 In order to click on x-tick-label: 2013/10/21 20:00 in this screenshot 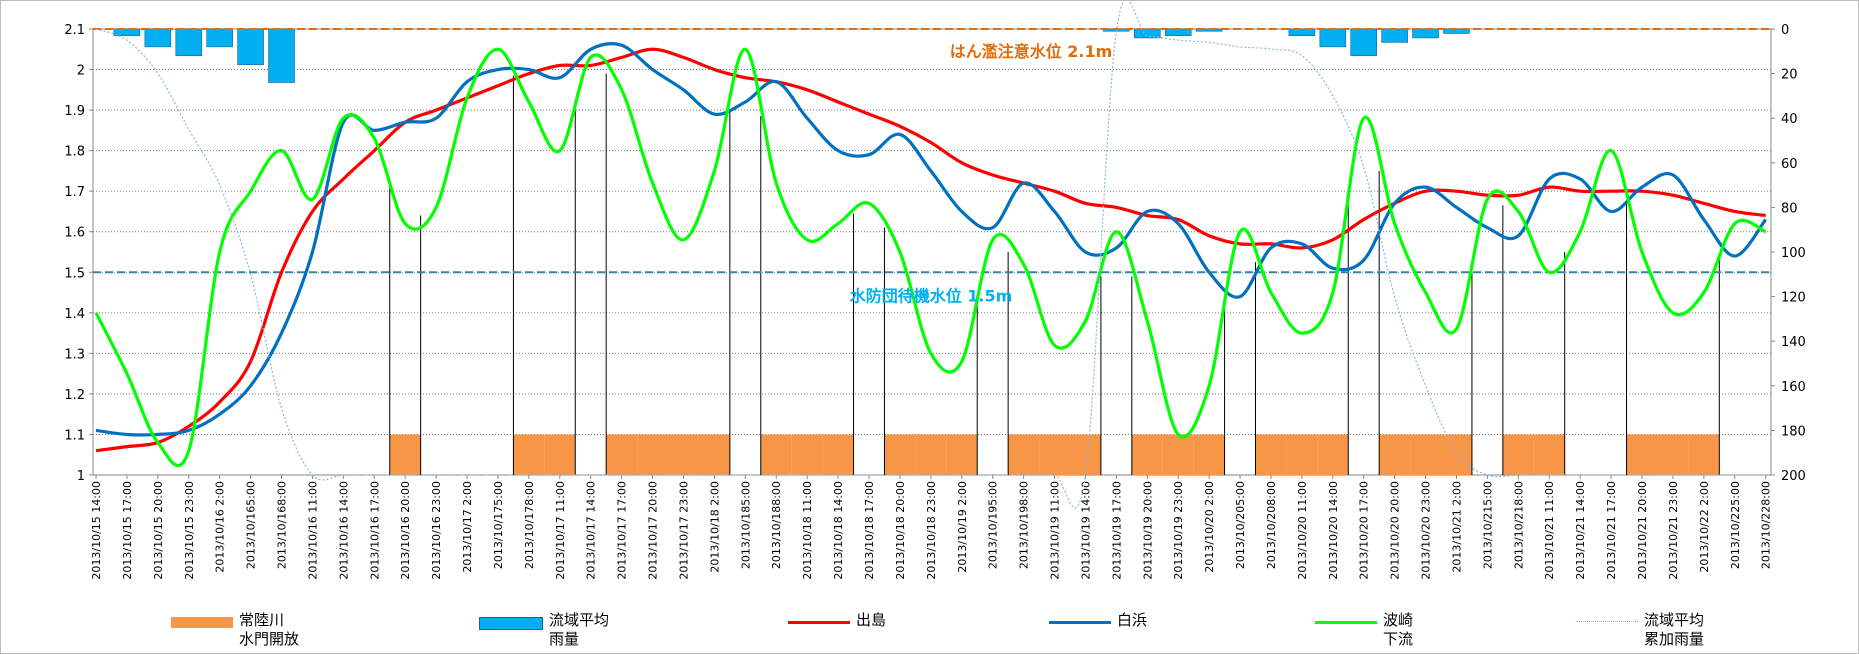, I will do `click(1642, 530)`.